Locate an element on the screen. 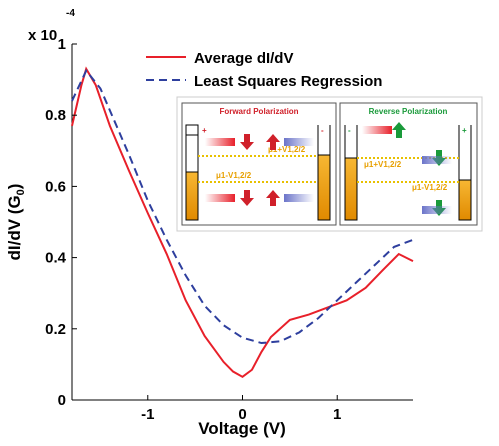 The width and height of the screenshot is (499, 446). x-tick-label: 0 is located at coordinates (242, 414).